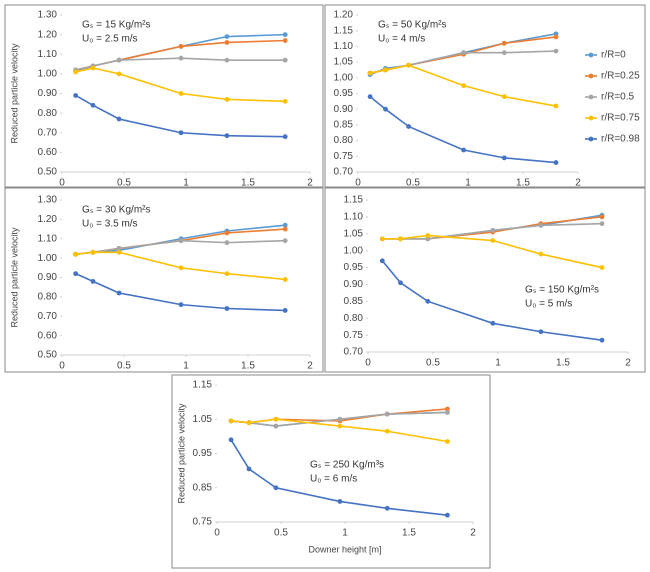 The height and width of the screenshot is (572, 650). Describe the element at coordinates (48, 355) in the screenshot. I see `y-tick-label: 0.50` at that location.